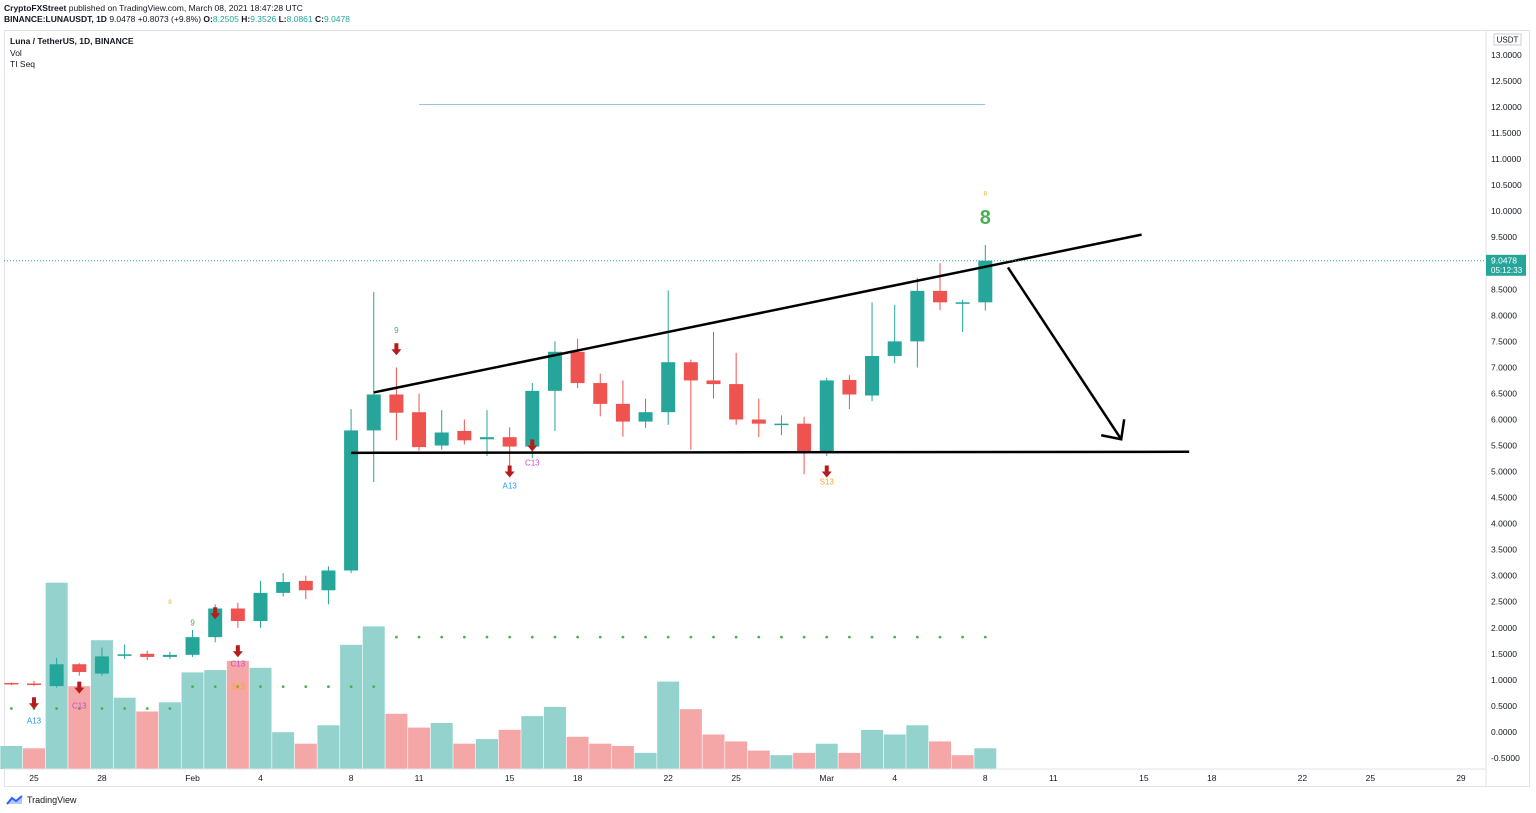 The height and width of the screenshot is (813, 1536). What do you see at coordinates (1504, 498) in the screenshot?
I see `price-tick-label: 4.5000` at bounding box center [1504, 498].